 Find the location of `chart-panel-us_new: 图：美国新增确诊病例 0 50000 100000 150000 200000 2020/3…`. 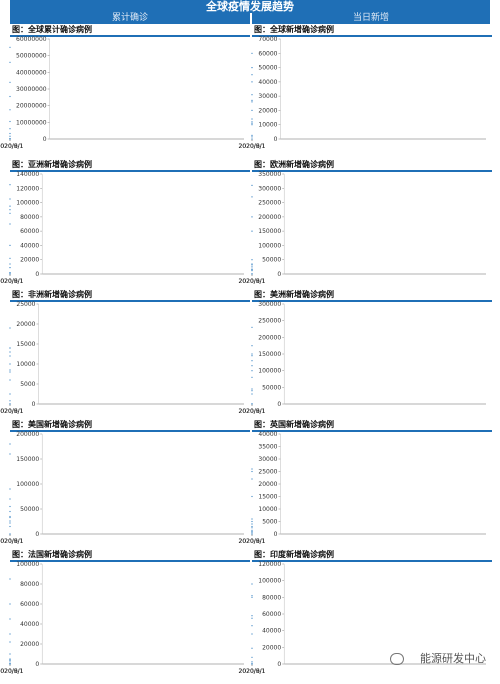

chart-panel-us_new: 图：美国新增确诊病例 0 50000 100000 150000 200000 2020/3… is located at coordinates (125, 484).